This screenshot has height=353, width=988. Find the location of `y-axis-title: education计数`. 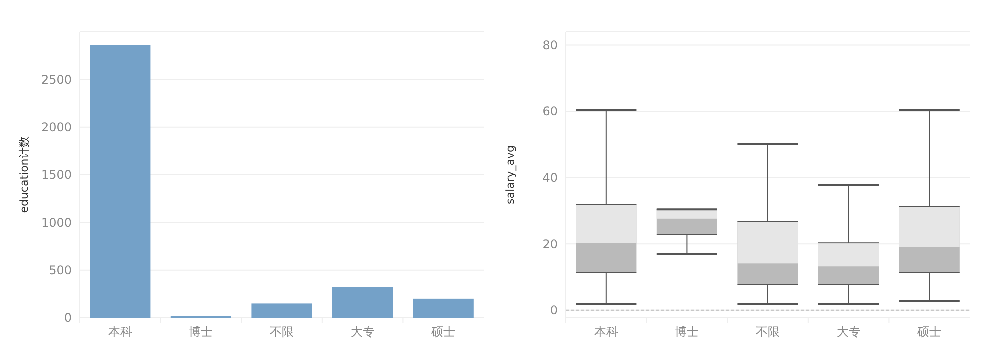

y-axis-title: education计数 is located at coordinates (24, 175).